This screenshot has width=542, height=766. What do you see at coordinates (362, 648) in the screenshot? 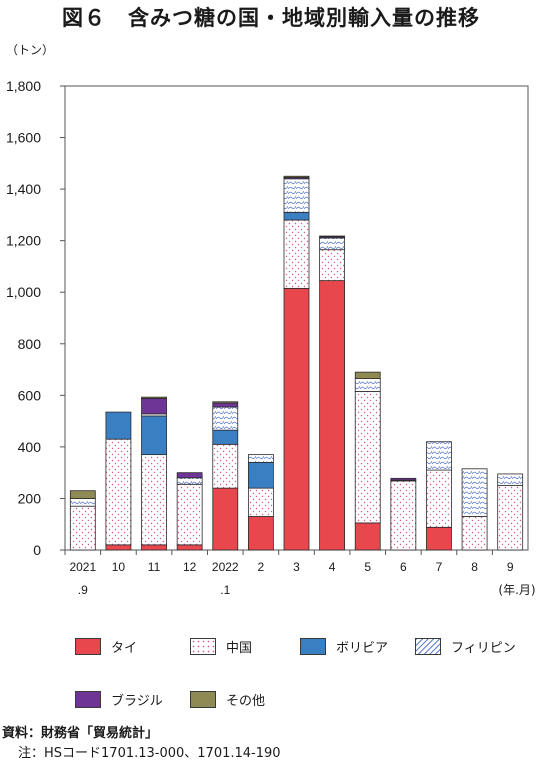
I see `legend-label: ボリビア` at bounding box center [362, 648].